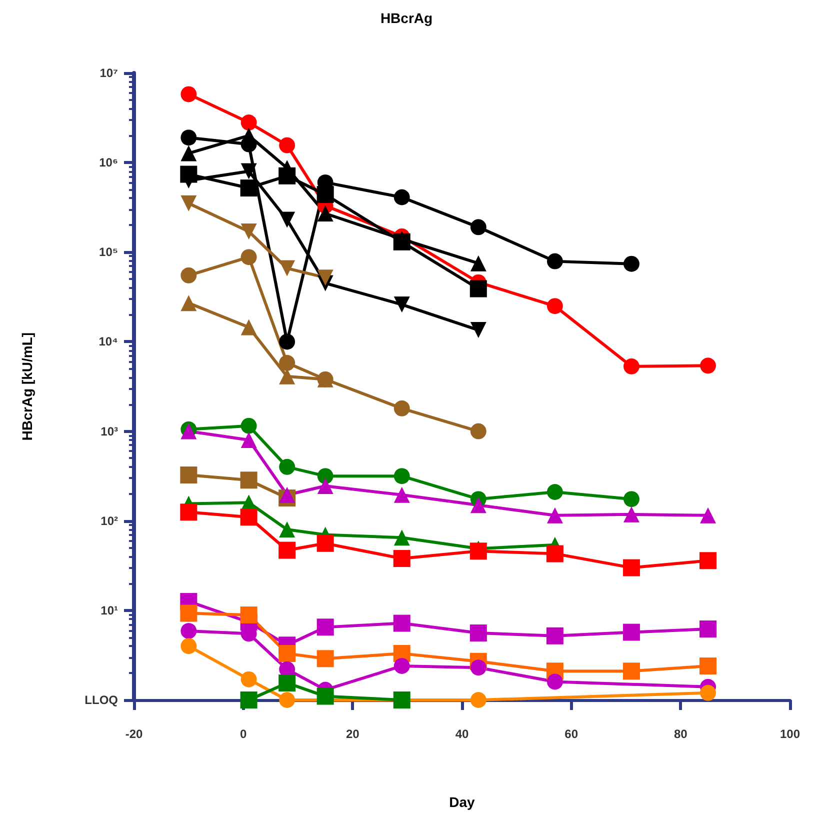  Describe the element at coordinates (109, 431) in the screenshot. I see `y-tick-label: 10³` at that location.